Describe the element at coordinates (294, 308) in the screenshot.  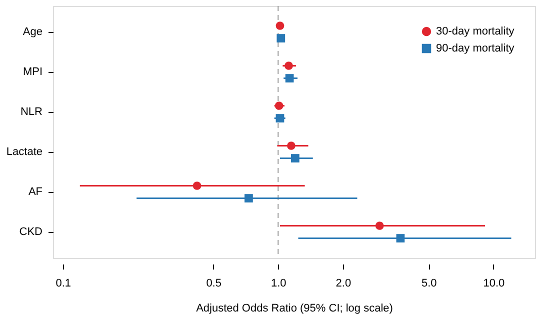
I see `x-axis-title: Adjusted Odds Ratio (95% CI; log scale)` at that location.